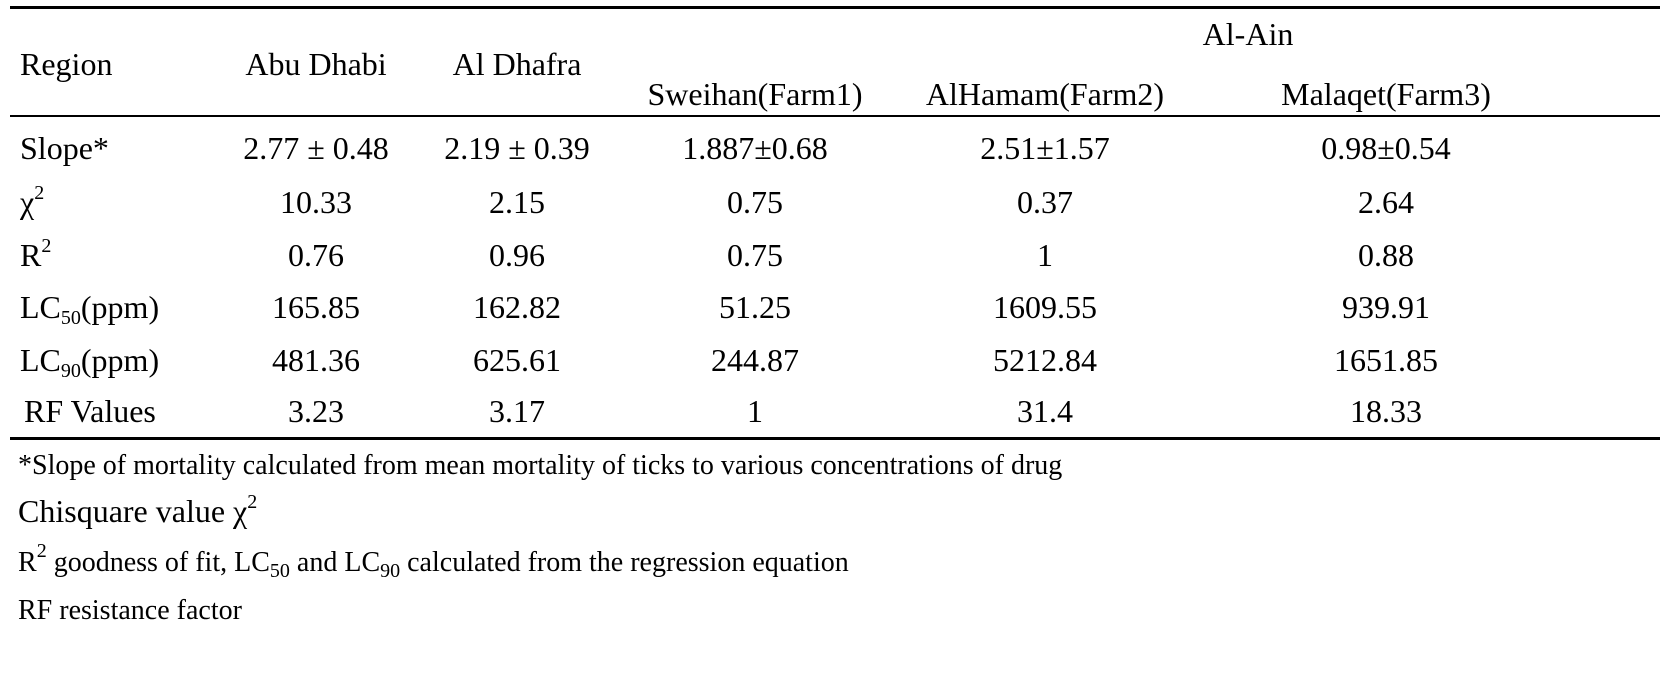 Image resolution: width=1666 pixels, height=684 pixels. What do you see at coordinates (755, 94) in the screenshot?
I see `header-farm1: Sweihan(Farm1)` at bounding box center [755, 94].